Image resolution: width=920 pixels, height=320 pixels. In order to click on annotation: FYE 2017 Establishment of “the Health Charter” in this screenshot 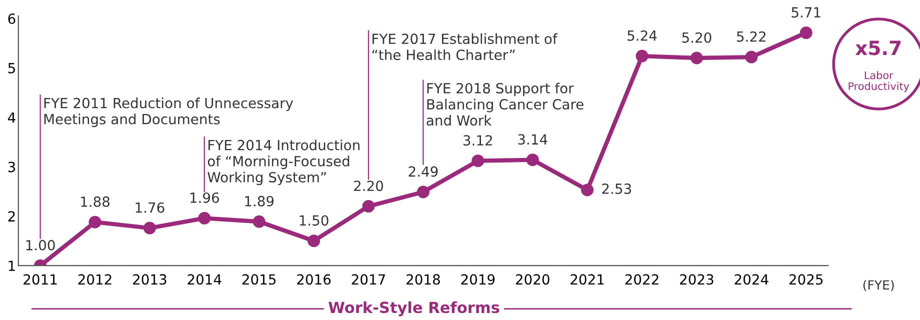, I will do `click(465, 46)`.